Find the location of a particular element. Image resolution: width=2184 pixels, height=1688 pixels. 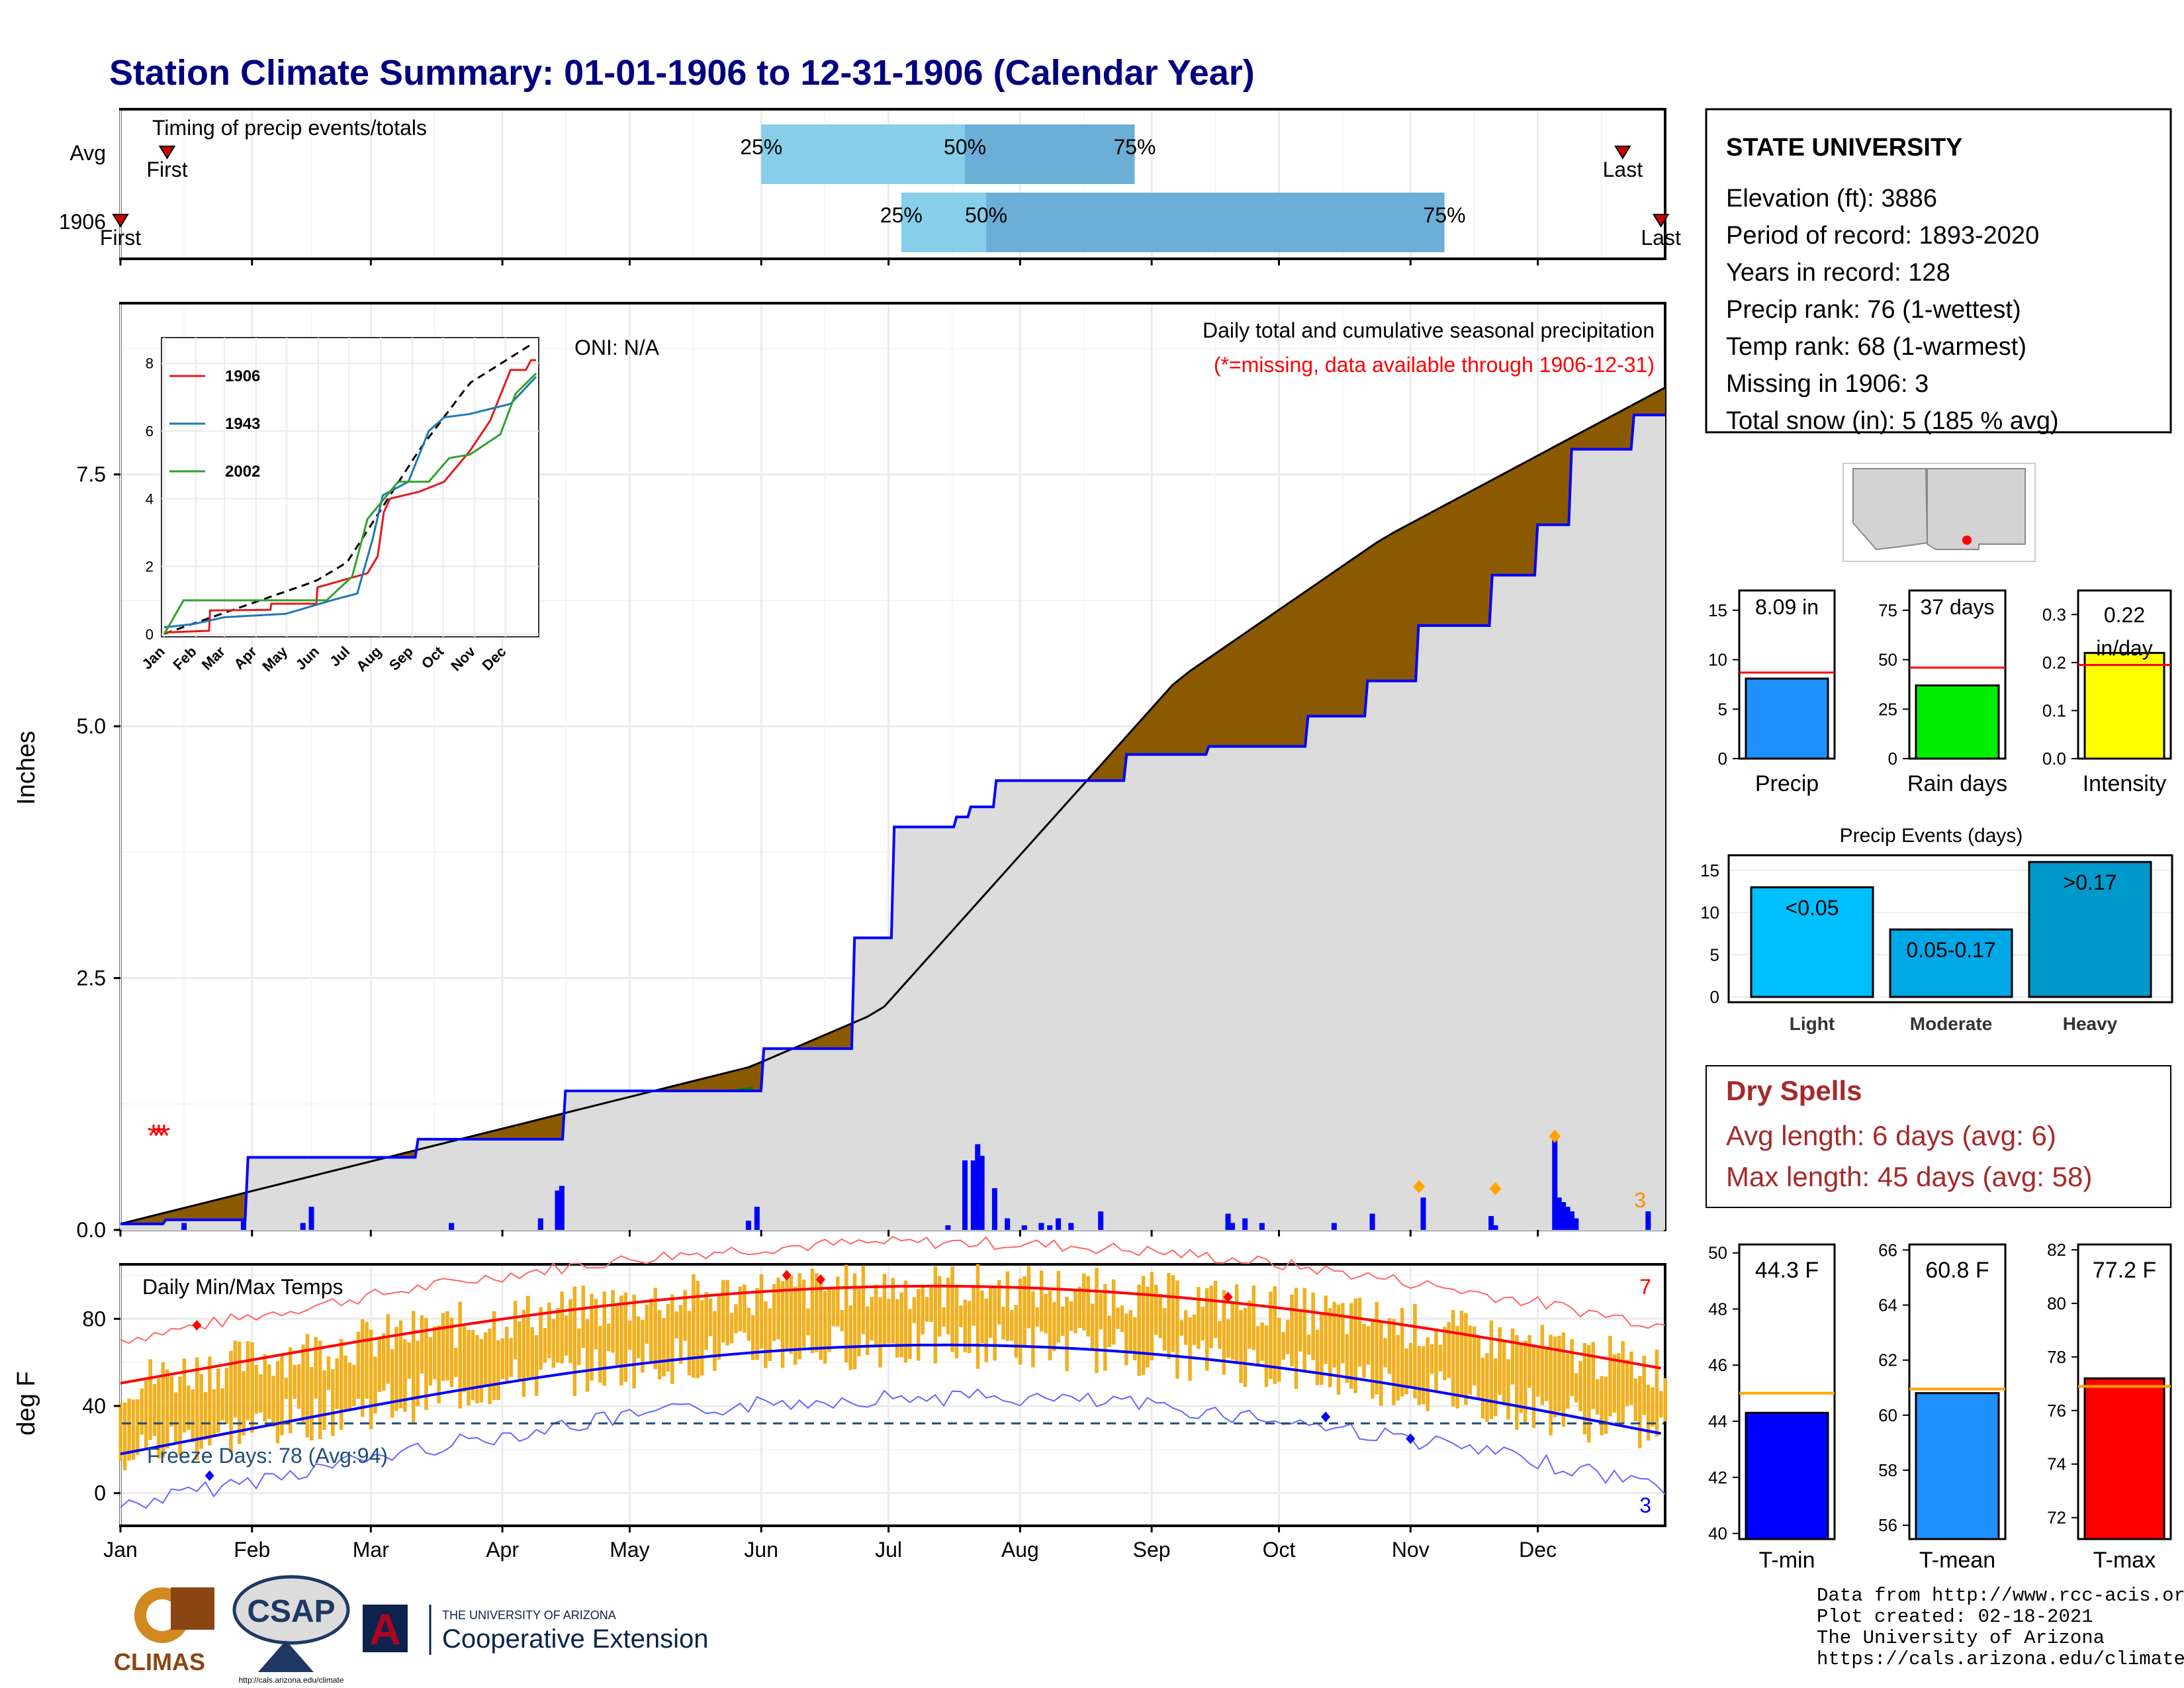

temp-bar-tick: 72 is located at coordinates (2056, 1518).